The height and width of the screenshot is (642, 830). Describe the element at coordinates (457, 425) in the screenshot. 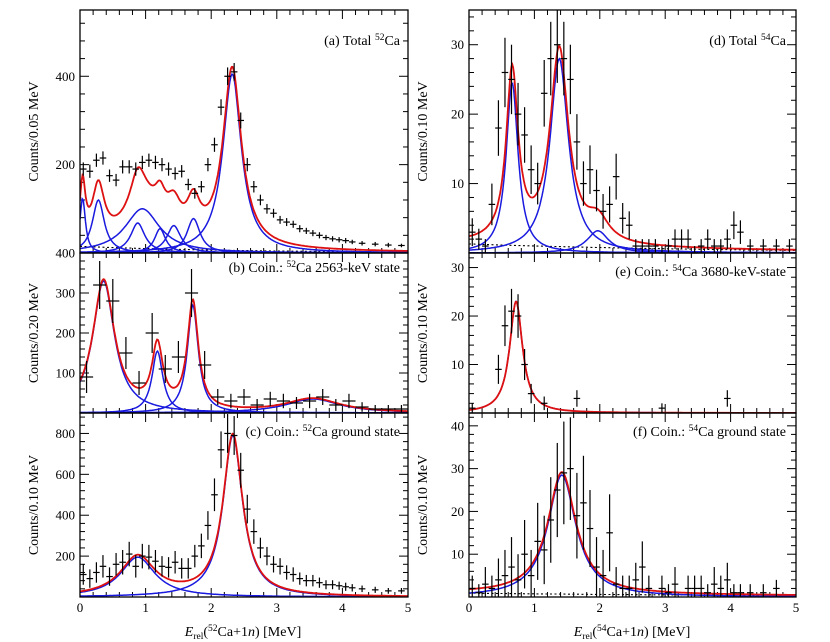

I see `y-tick-label: 40` at that location.